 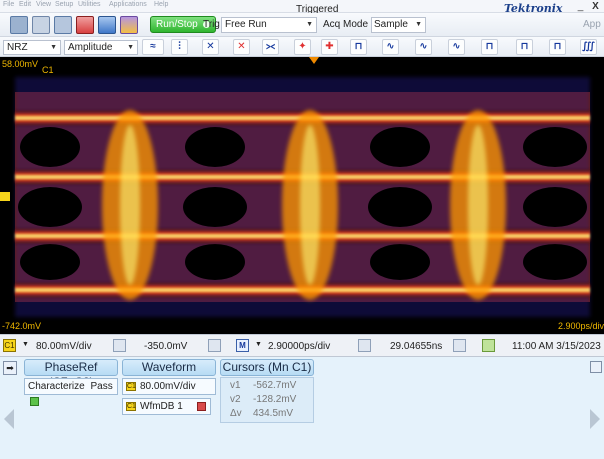 What do you see at coordinates (314, 60) in the screenshot?
I see `trigger-position-marker` at bounding box center [314, 60].